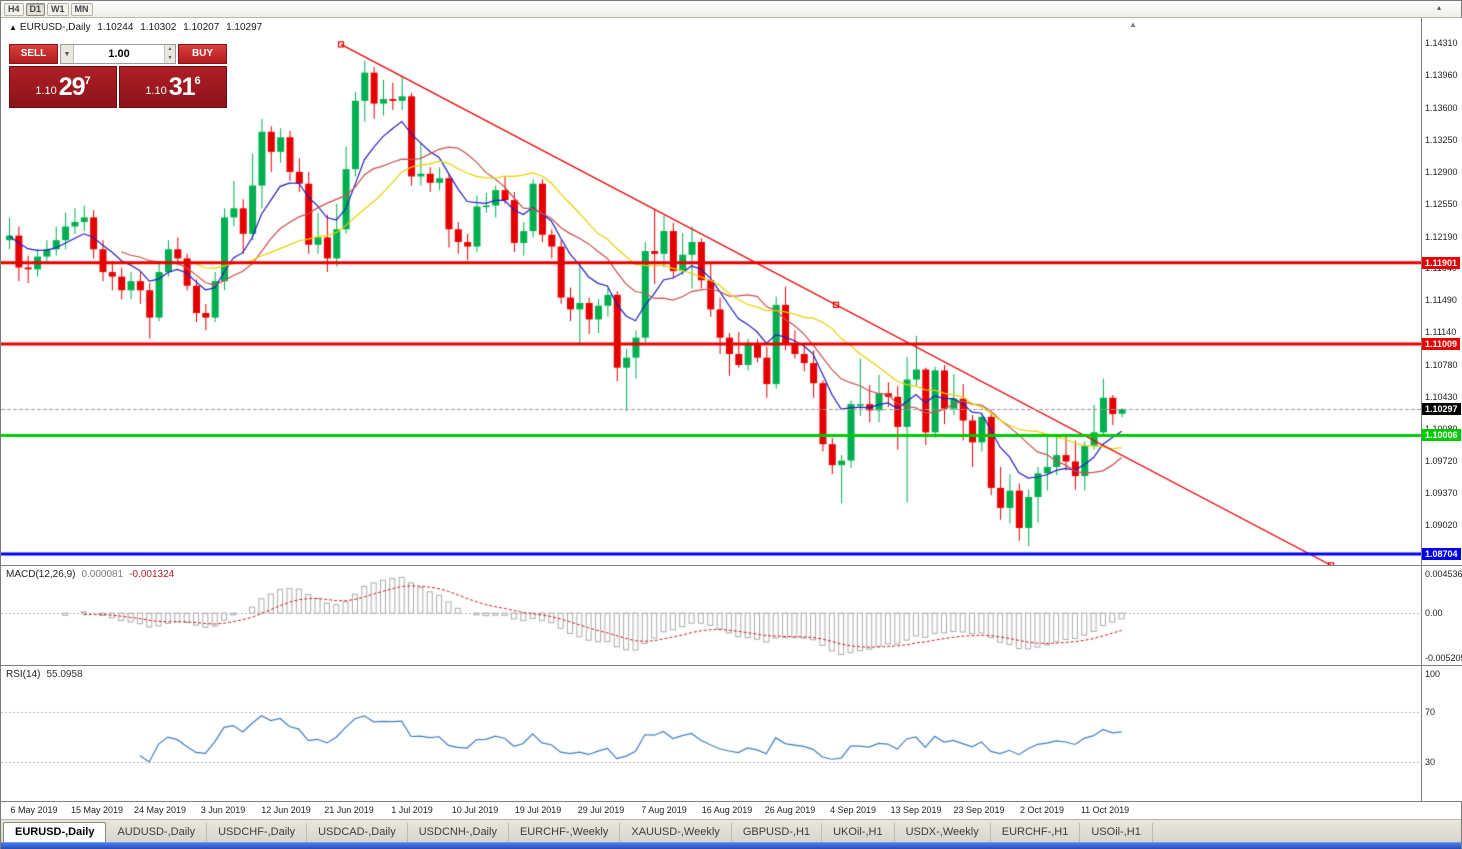  What do you see at coordinates (1441, 140) in the screenshot?
I see `axis-label: 1.13250` at bounding box center [1441, 140].